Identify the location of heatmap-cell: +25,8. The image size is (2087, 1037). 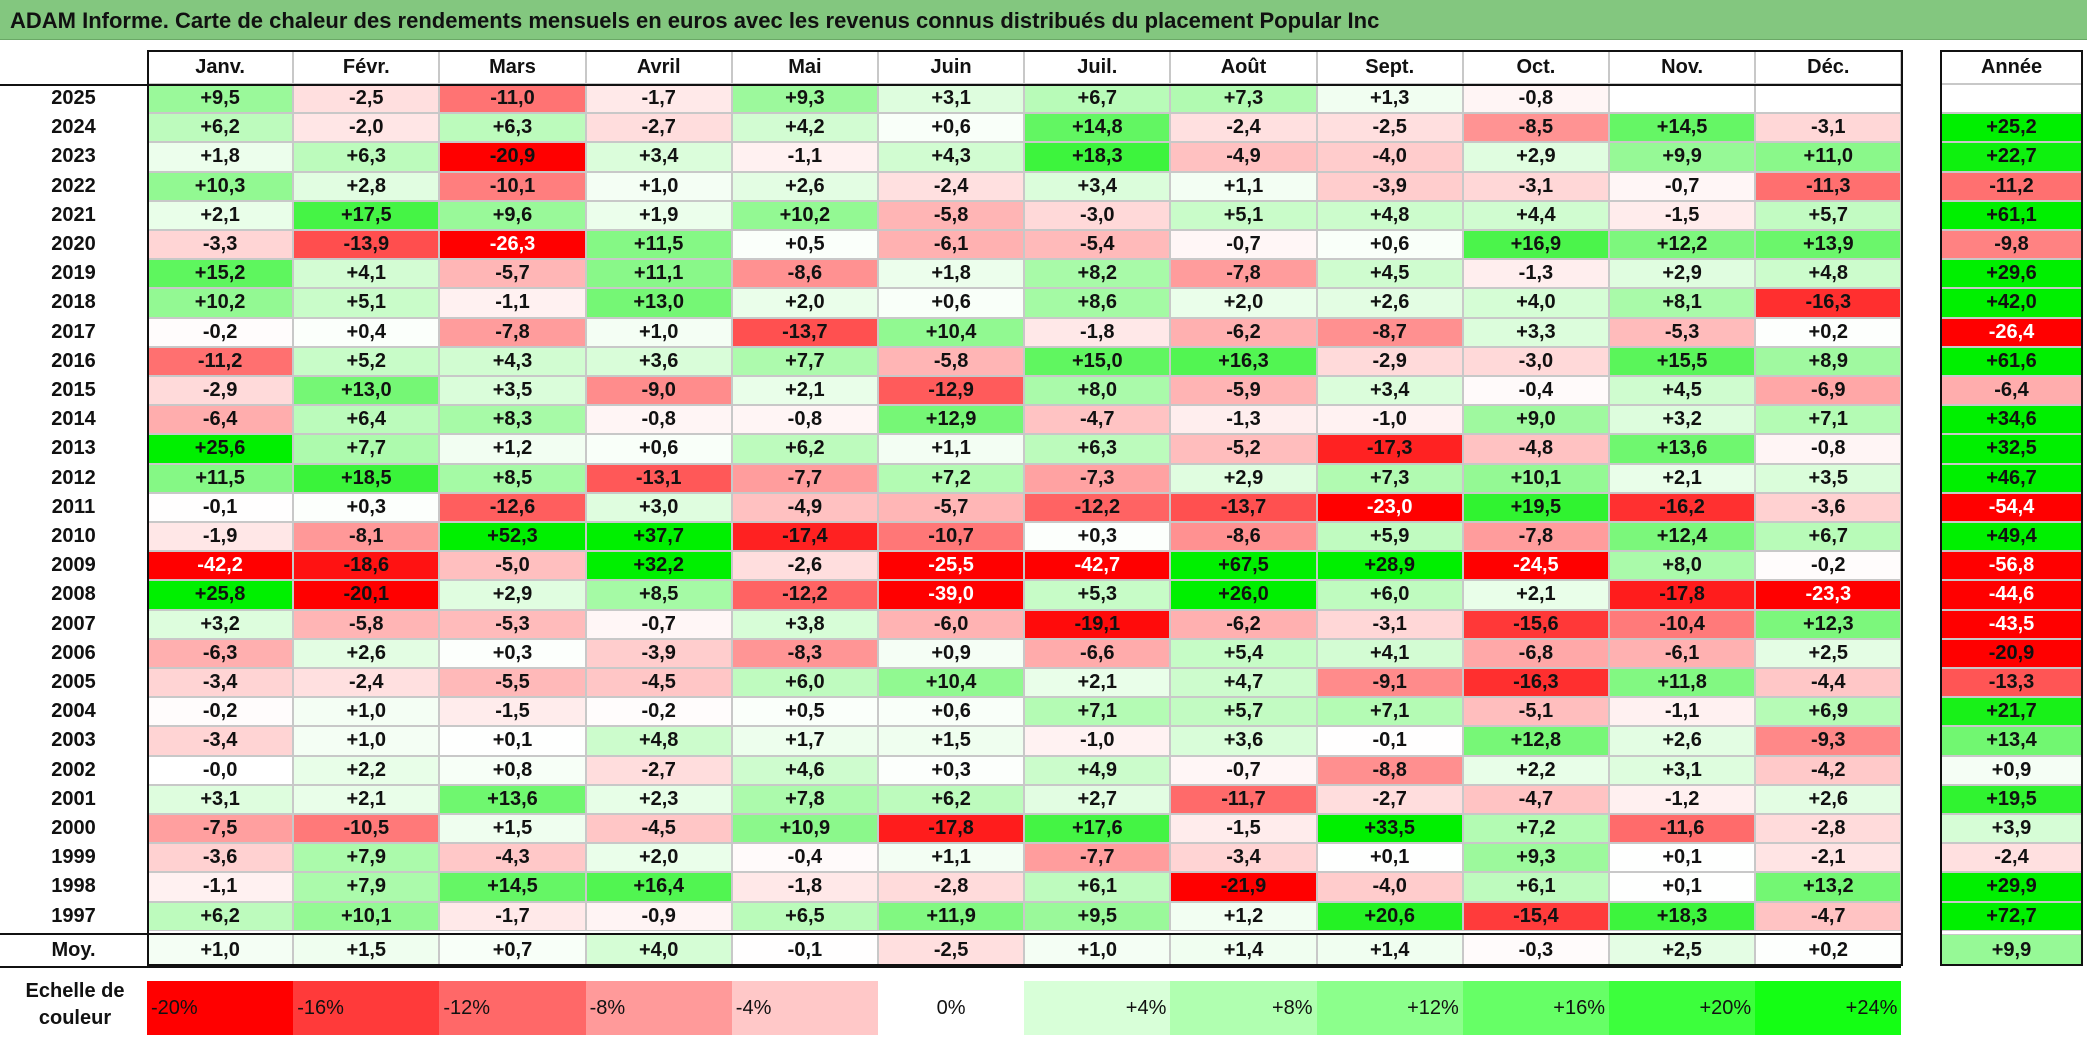
(220, 595).